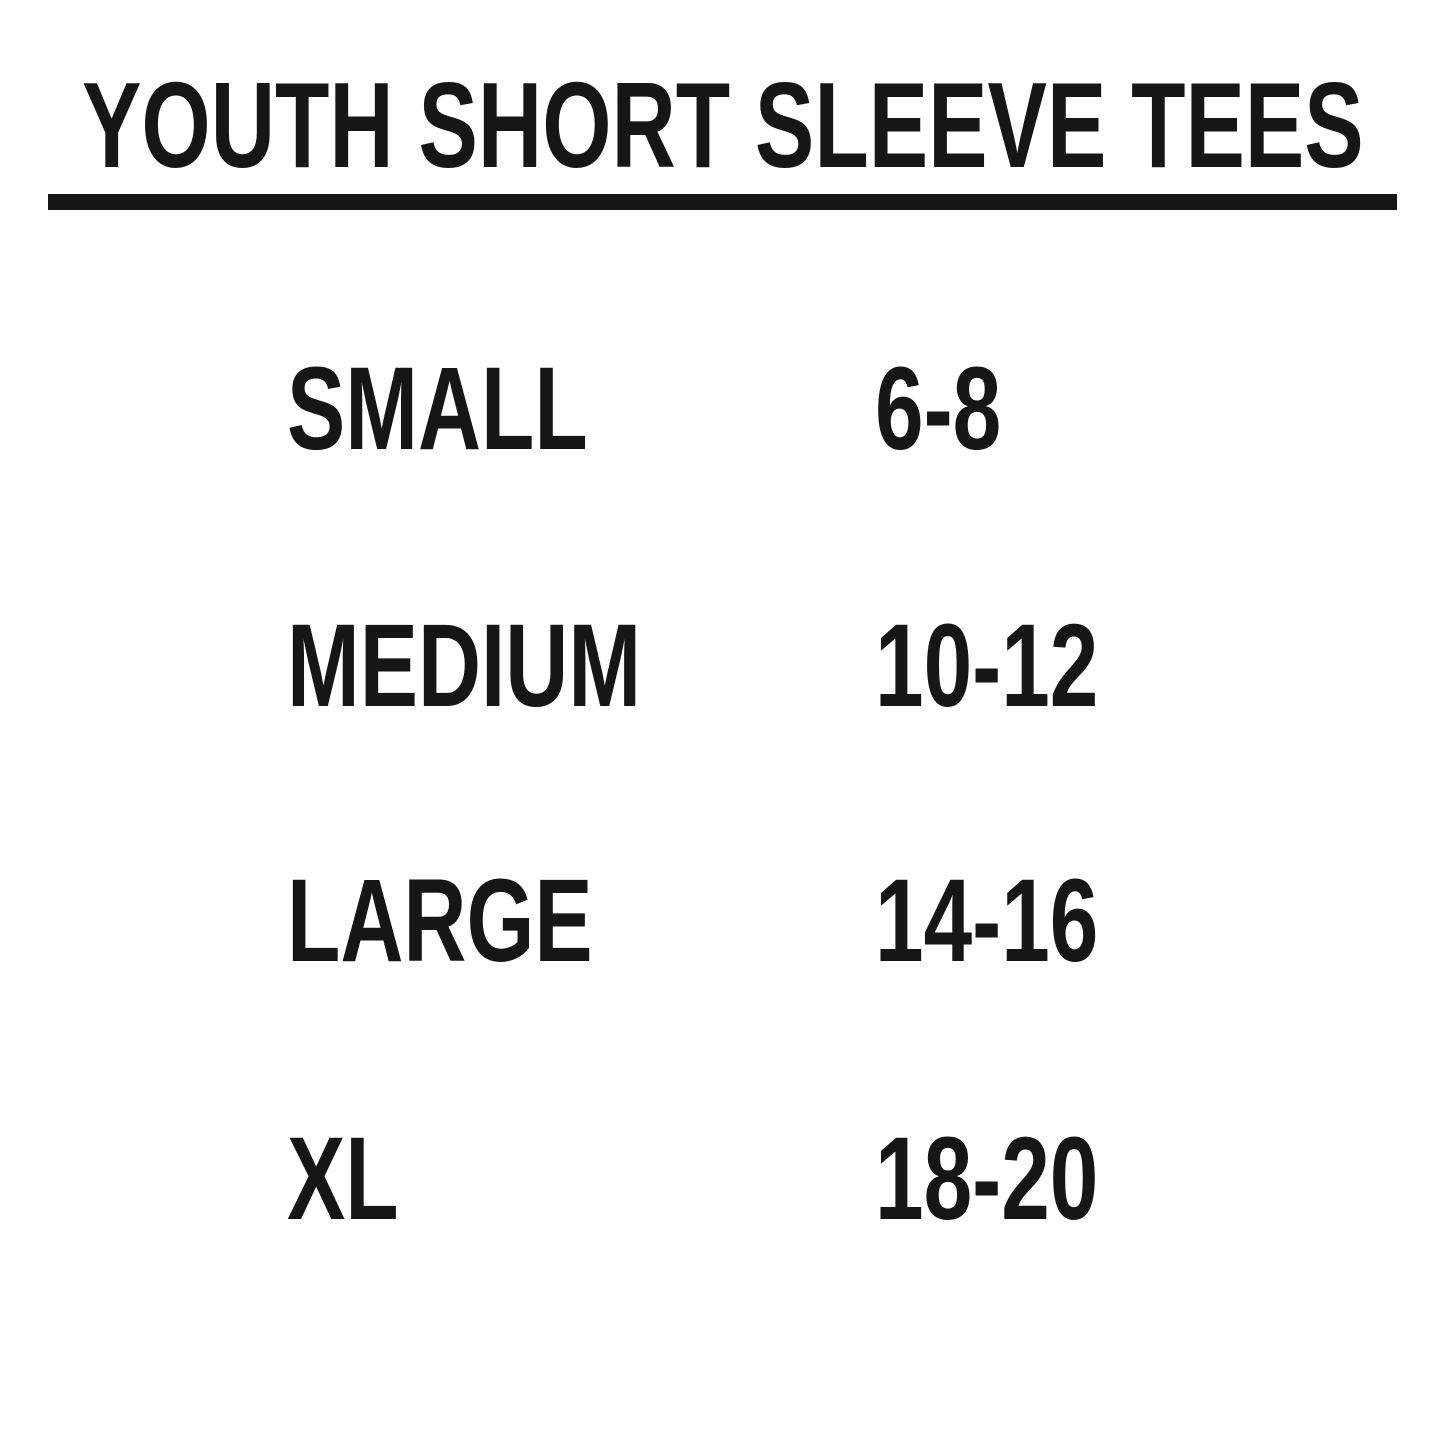 The image size is (1445, 1445). I want to click on size-range: 6-8, so click(938, 409).